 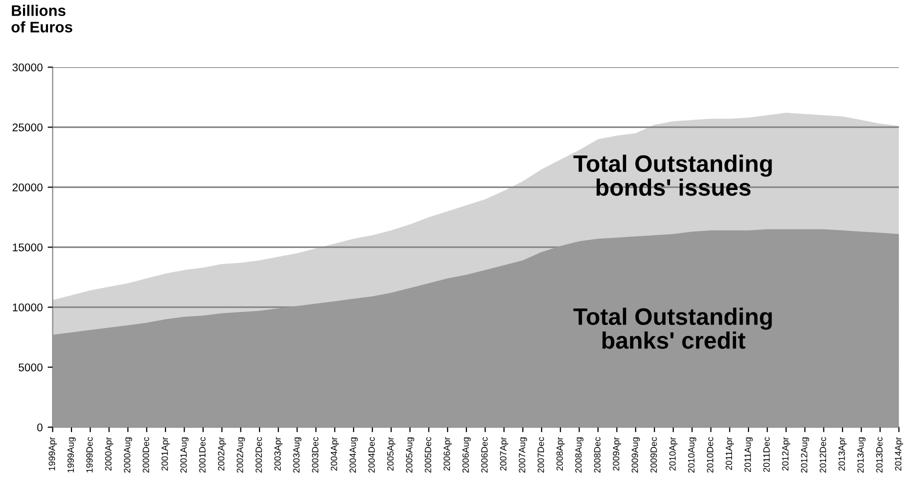 What do you see at coordinates (27, 127) in the screenshot?
I see `y-tick-label: 25000` at bounding box center [27, 127].